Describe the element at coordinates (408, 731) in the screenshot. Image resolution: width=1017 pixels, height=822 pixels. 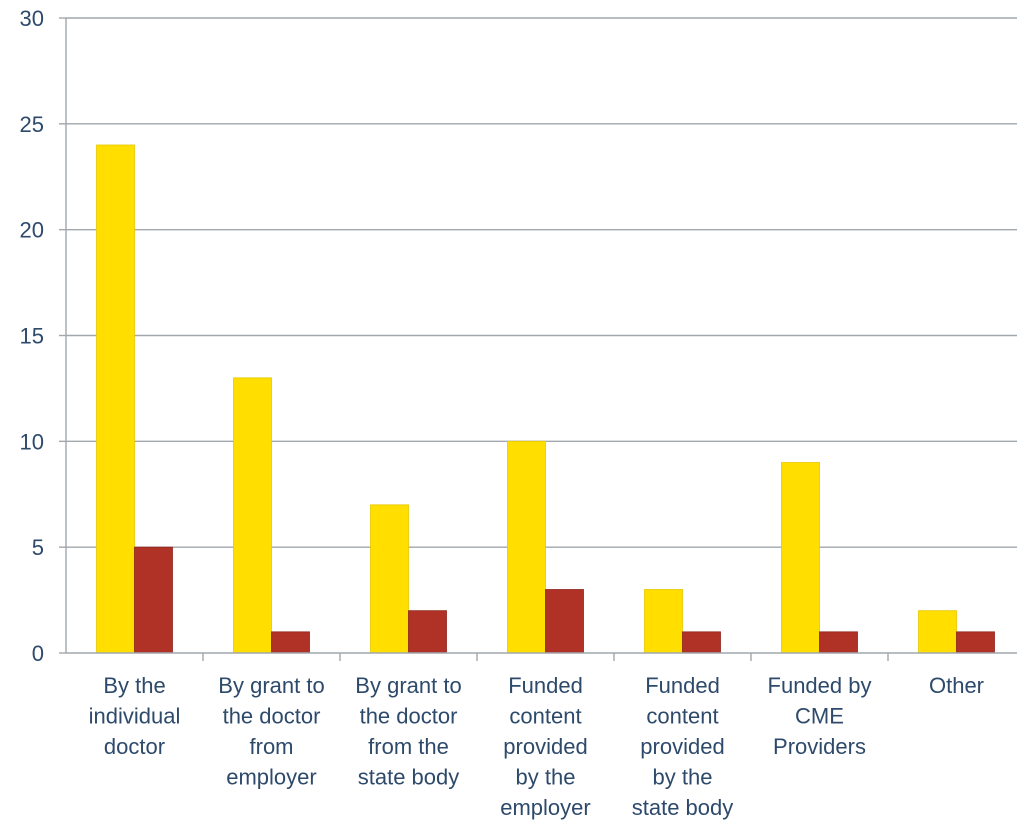
I see `x-category-label: By grant to the doctor from the state body` at that location.